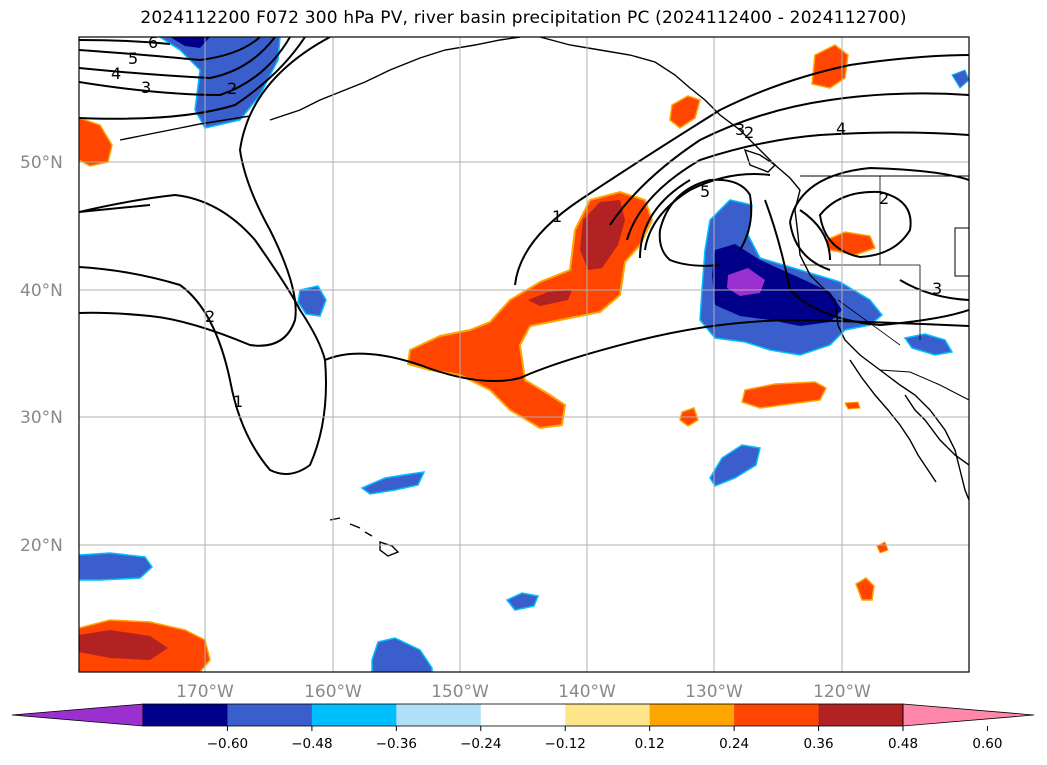  Describe the element at coordinates (364, 537) in the screenshot. I see `hawaii-islands` at that location.